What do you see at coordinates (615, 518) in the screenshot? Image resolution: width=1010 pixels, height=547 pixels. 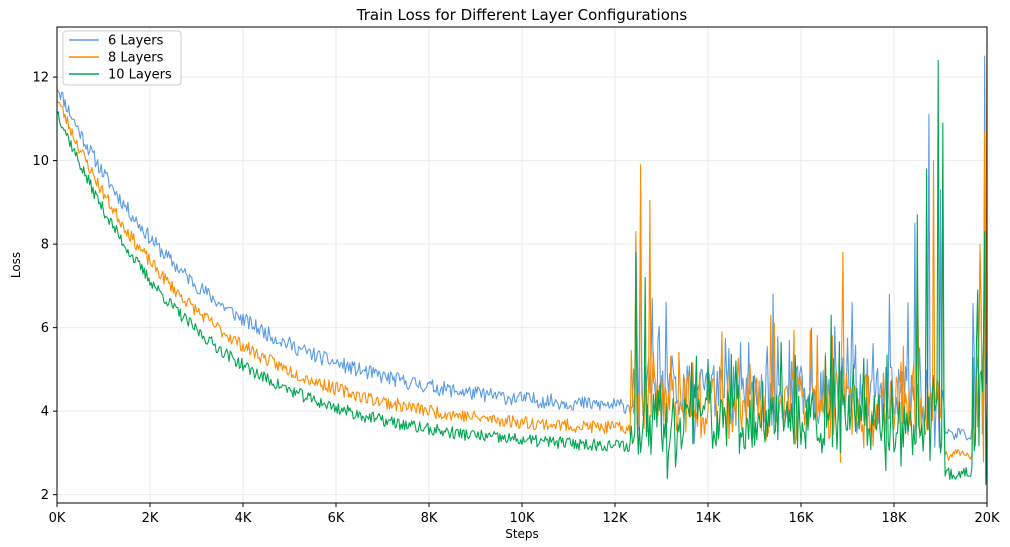 I see `x-tick-label: 12K` at bounding box center [615, 518].